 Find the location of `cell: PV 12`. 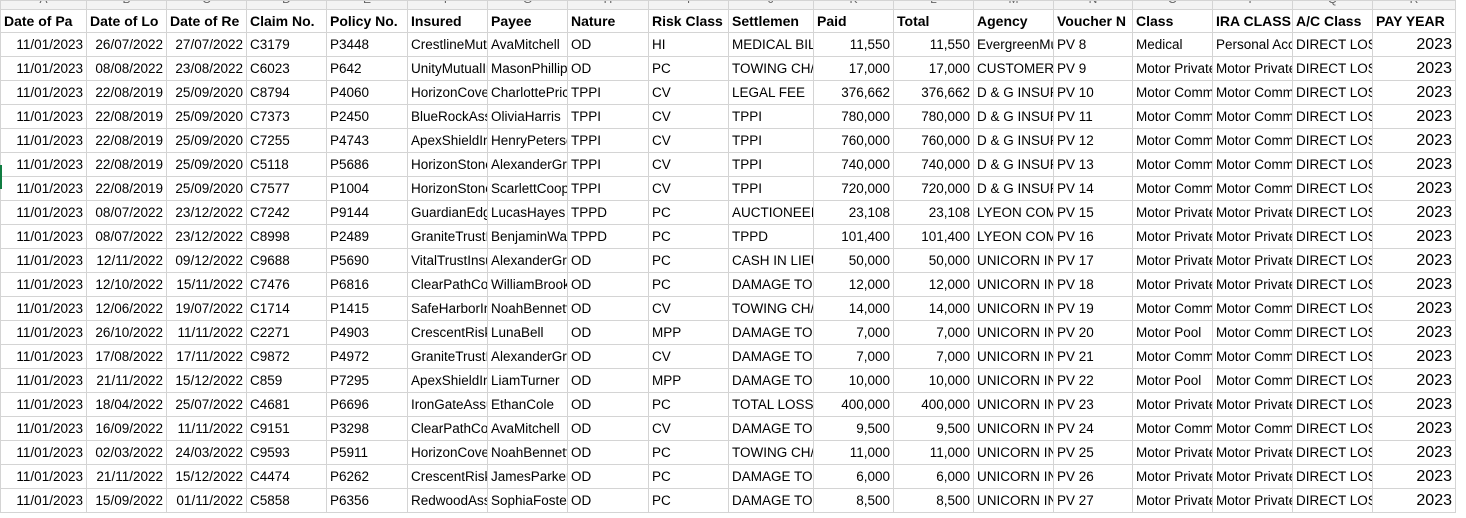

cell: PV 12 is located at coordinates (1093, 140).